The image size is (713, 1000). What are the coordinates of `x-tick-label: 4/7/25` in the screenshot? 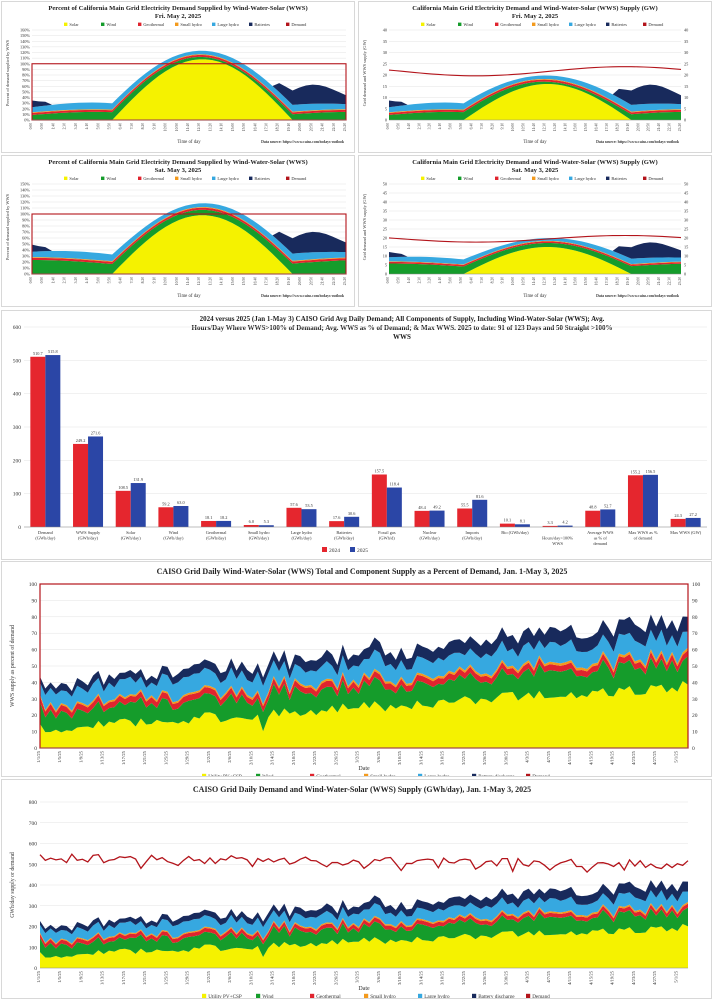 It's located at (548, 756).